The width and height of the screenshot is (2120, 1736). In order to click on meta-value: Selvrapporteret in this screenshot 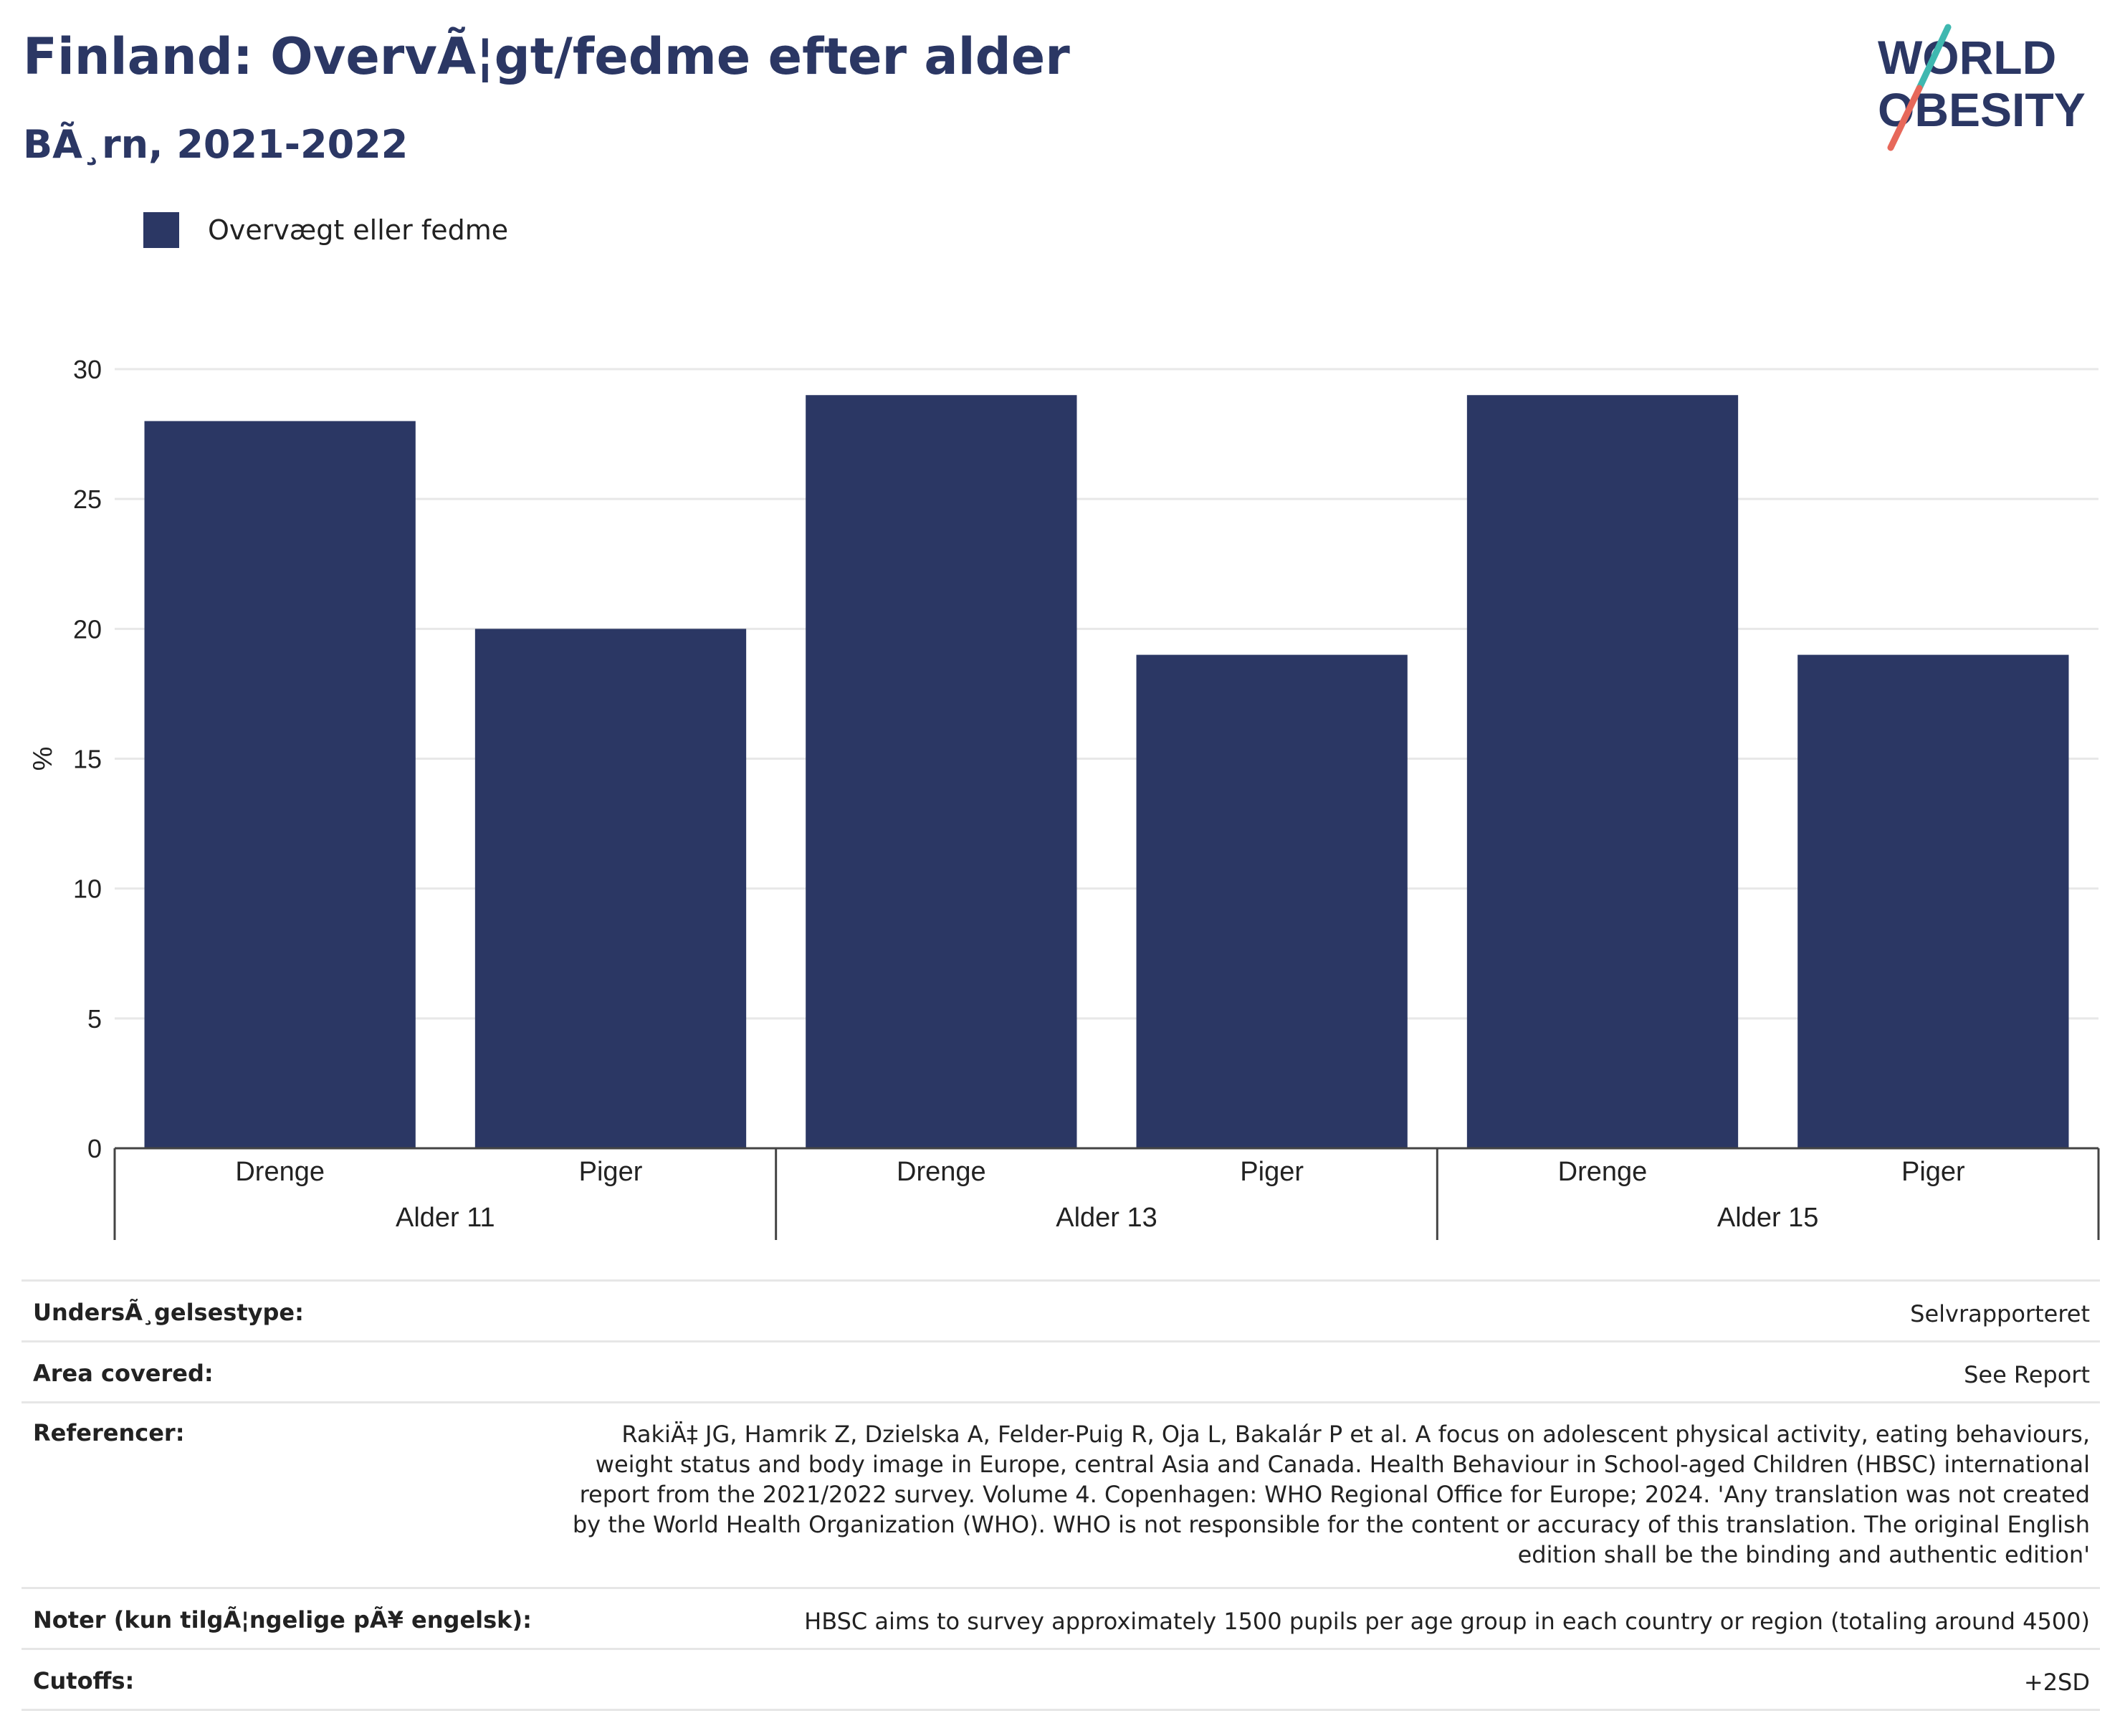, I will do `click(2000, 1313)`.